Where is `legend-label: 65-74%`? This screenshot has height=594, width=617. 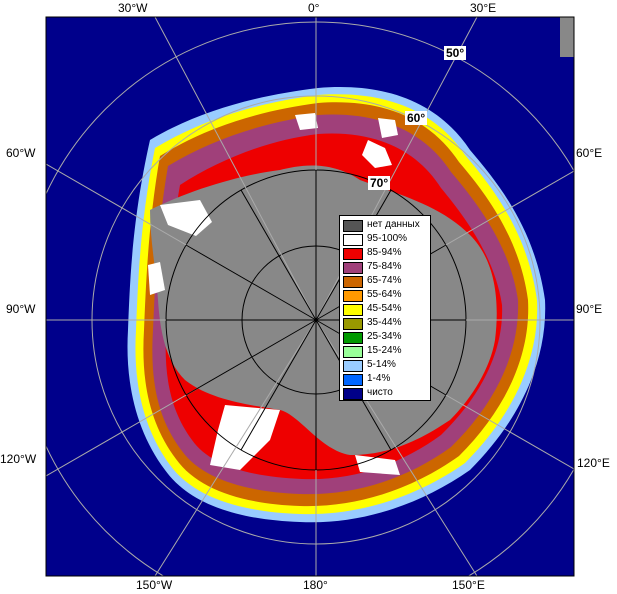 legend-label: 65-74% is located at coordinates (384, 280).